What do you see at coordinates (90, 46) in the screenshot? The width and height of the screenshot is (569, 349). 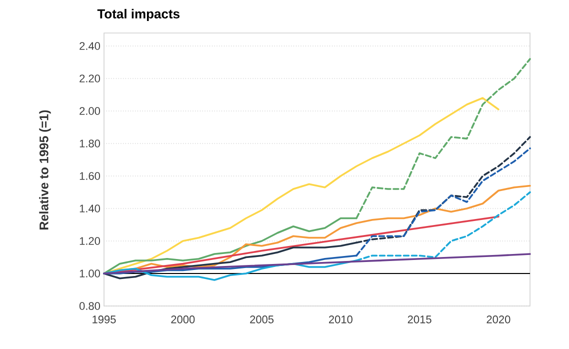 I see `y-tick-label: 2.40` at bounding box center [90, 46].